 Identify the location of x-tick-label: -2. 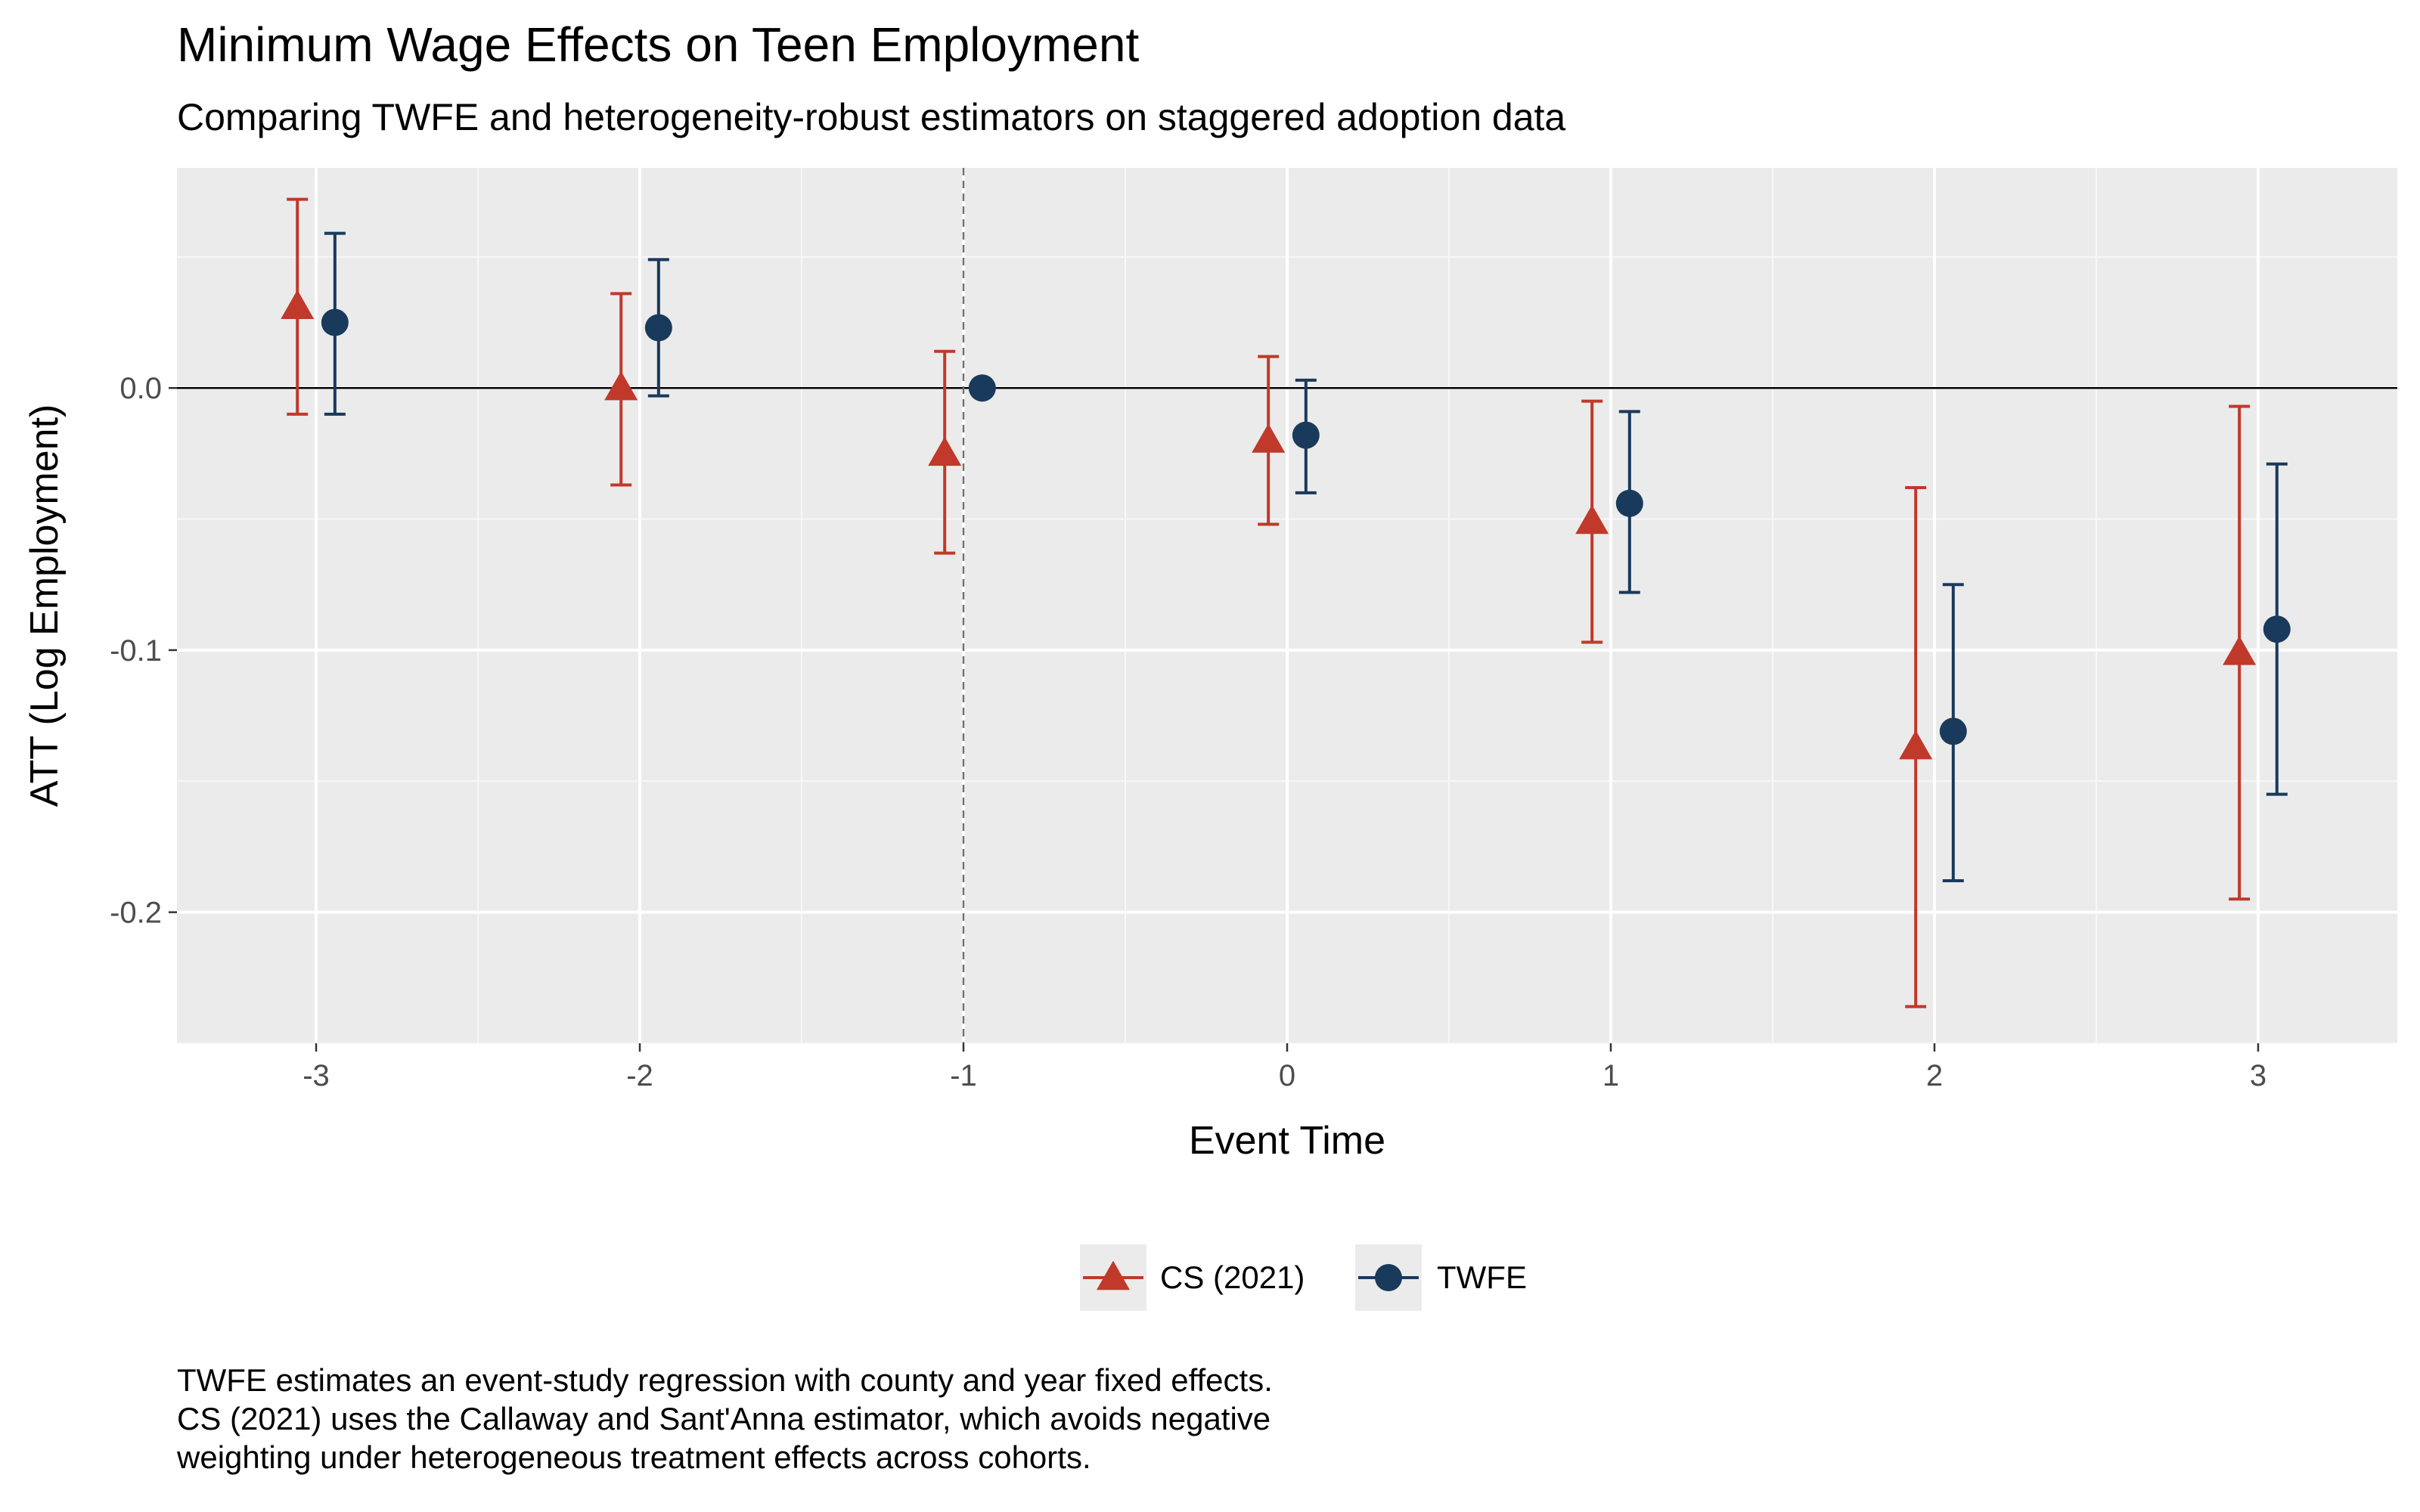
(639, 1075).